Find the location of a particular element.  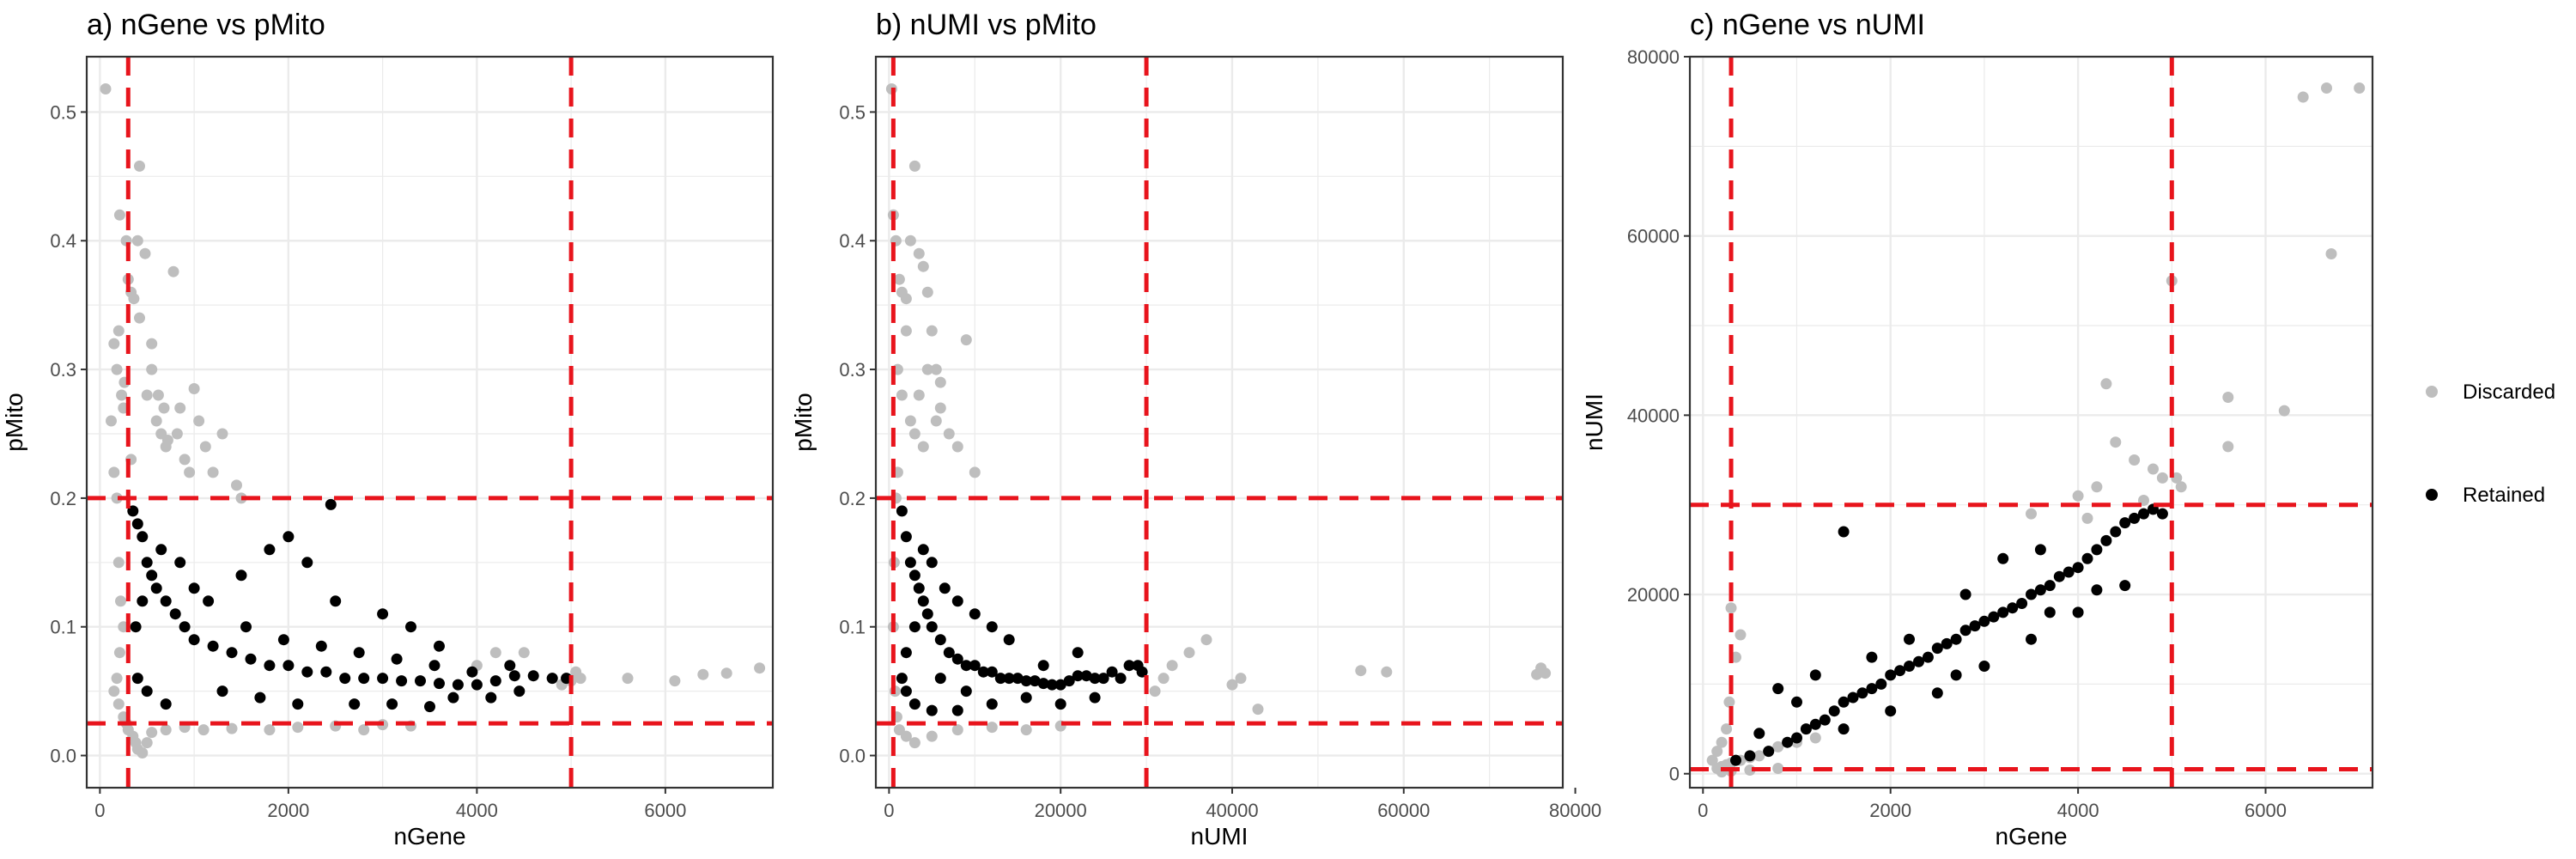

panel-1-y-tick-label: 0.3 is located at coordinates (63, 370).